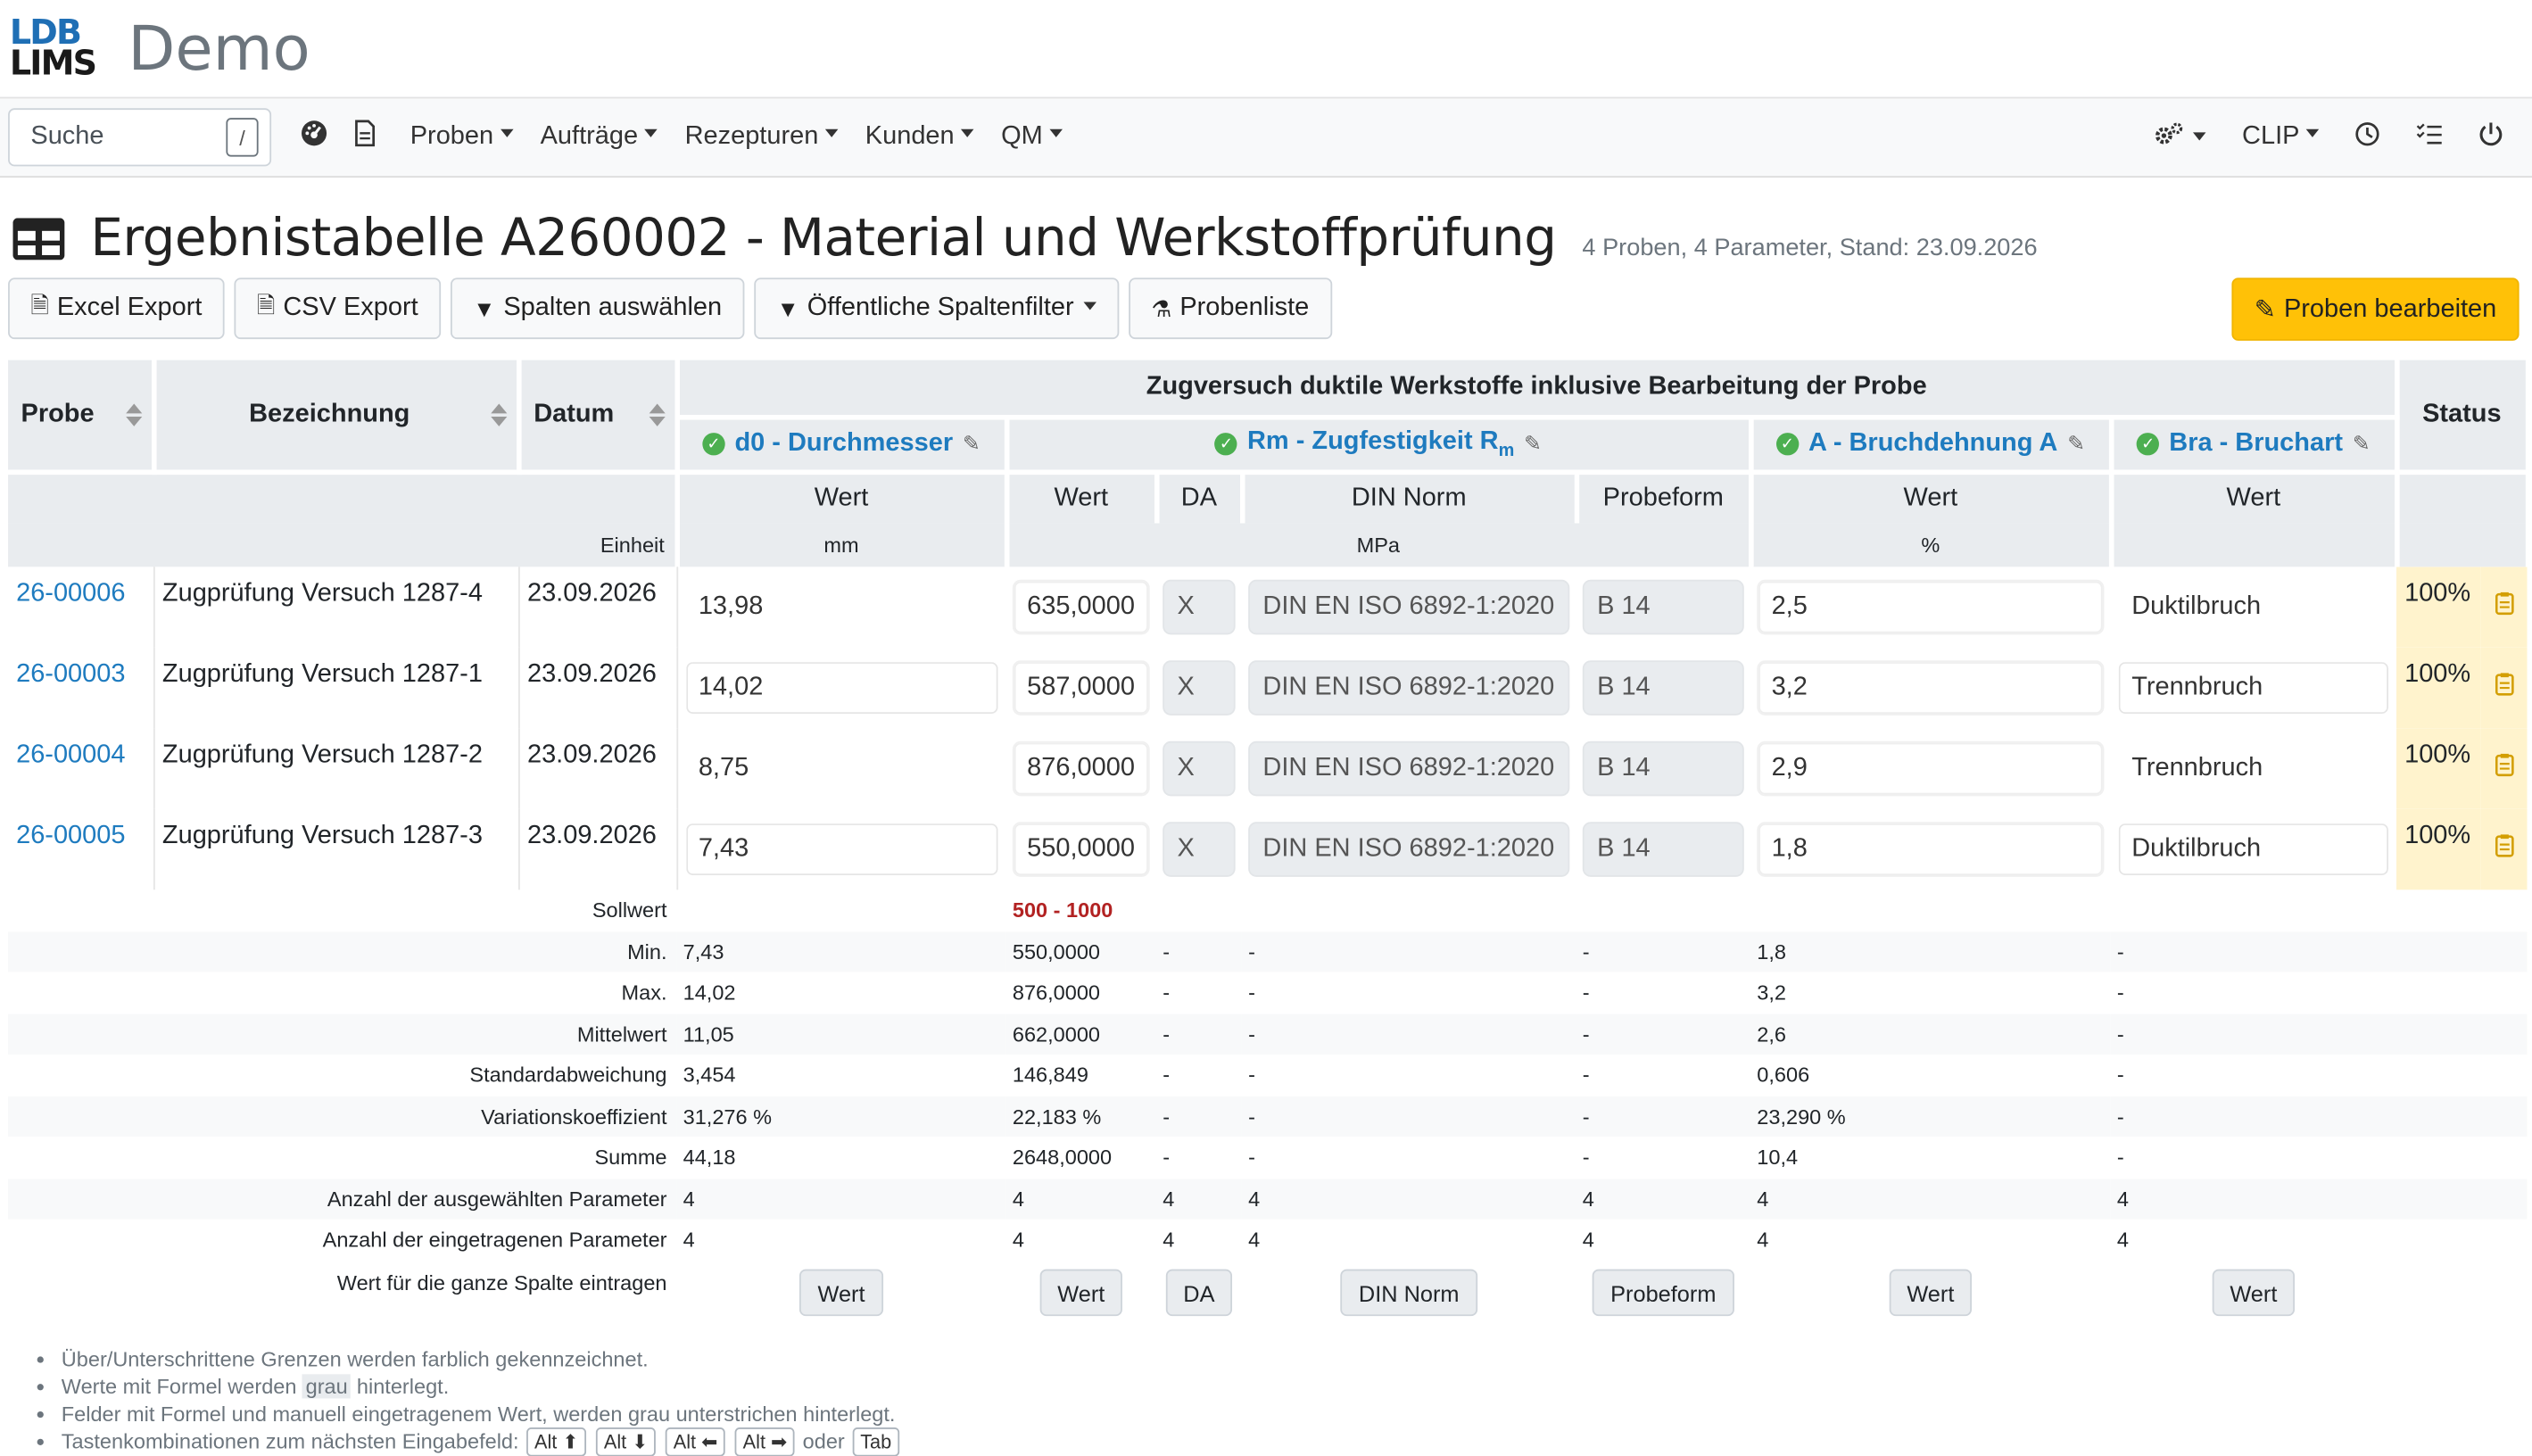  Describe the element at coordinates (2490, 137) in the screenshot. I see `power-icon` at that location.